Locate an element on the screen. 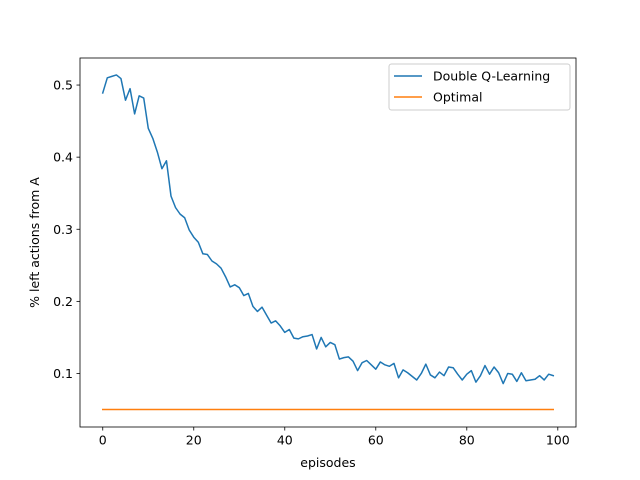 The height and width of the screenshot is (480, 640). legend-box is located at coordinates (479, 87).